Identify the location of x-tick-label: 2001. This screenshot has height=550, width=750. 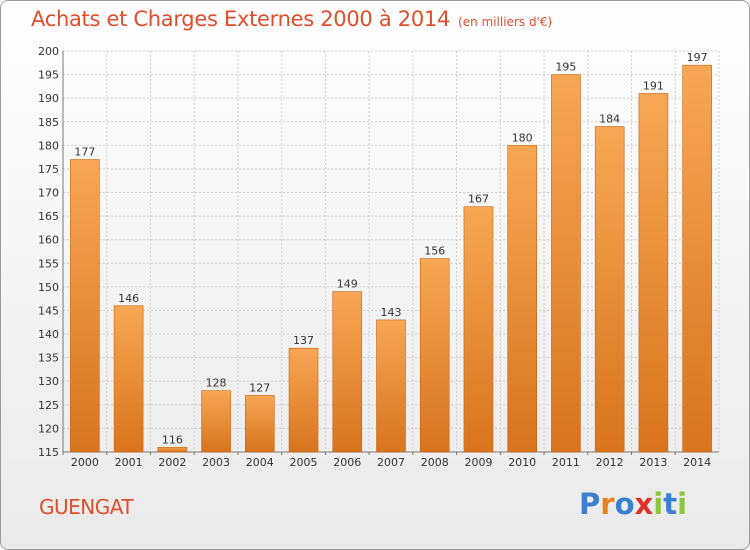
(129, 462).